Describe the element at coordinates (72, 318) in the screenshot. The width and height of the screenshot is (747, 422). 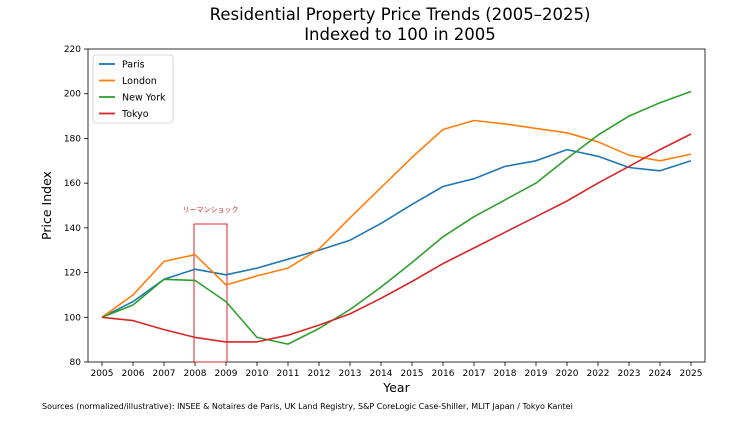
I see `y-tick-label: 100` at that location.